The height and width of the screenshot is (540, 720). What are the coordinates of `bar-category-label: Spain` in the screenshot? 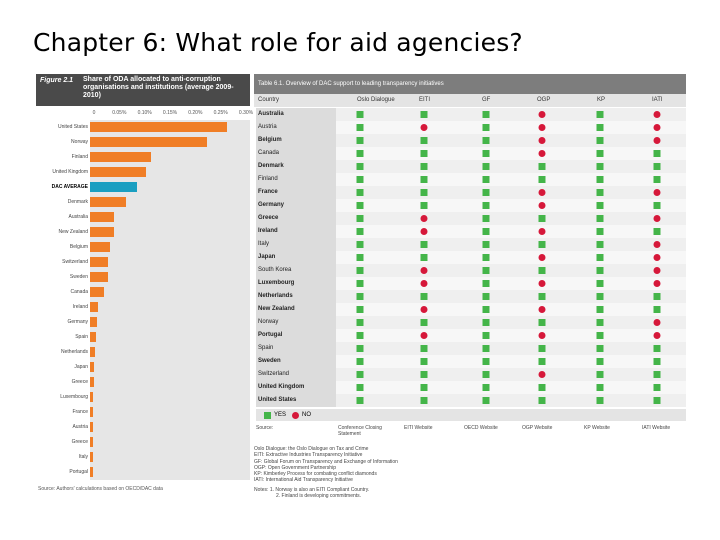 It's located at (81, 337).